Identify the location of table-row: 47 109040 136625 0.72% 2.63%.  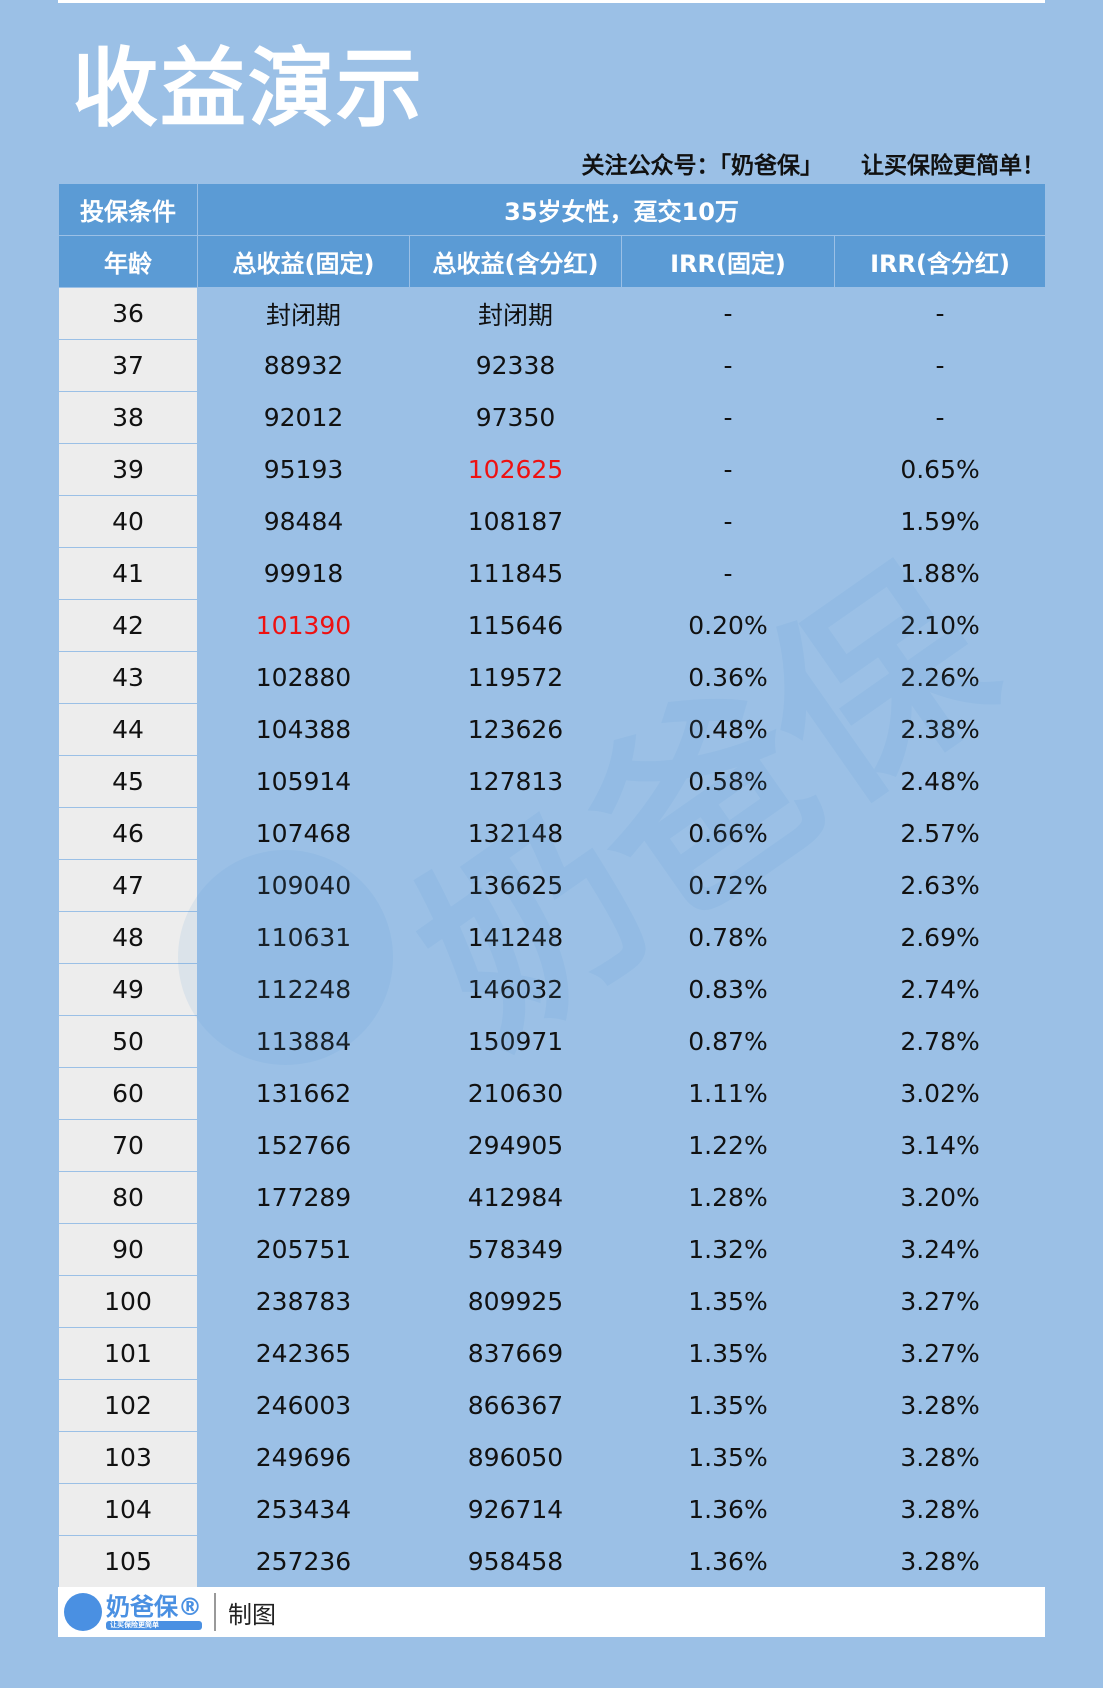
(552, 885).